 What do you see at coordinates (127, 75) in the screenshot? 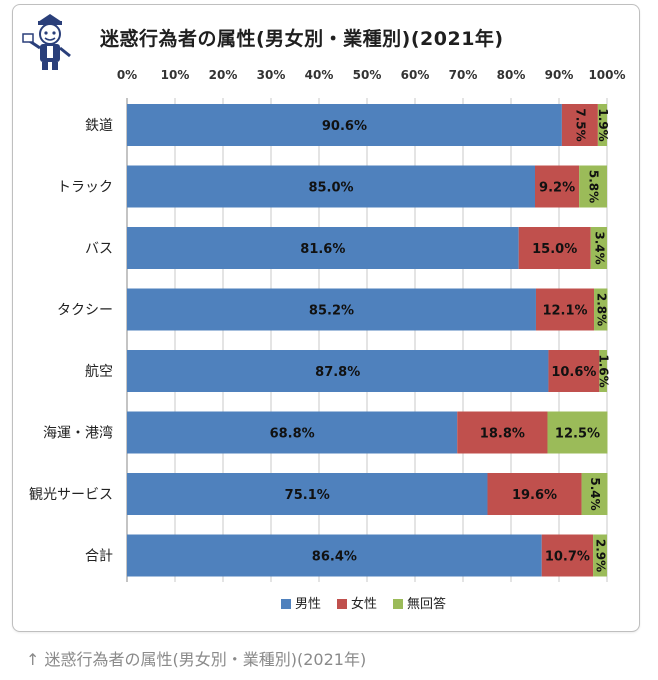
I see `x-tick-label: 0%` at bounding box center [127, 75].